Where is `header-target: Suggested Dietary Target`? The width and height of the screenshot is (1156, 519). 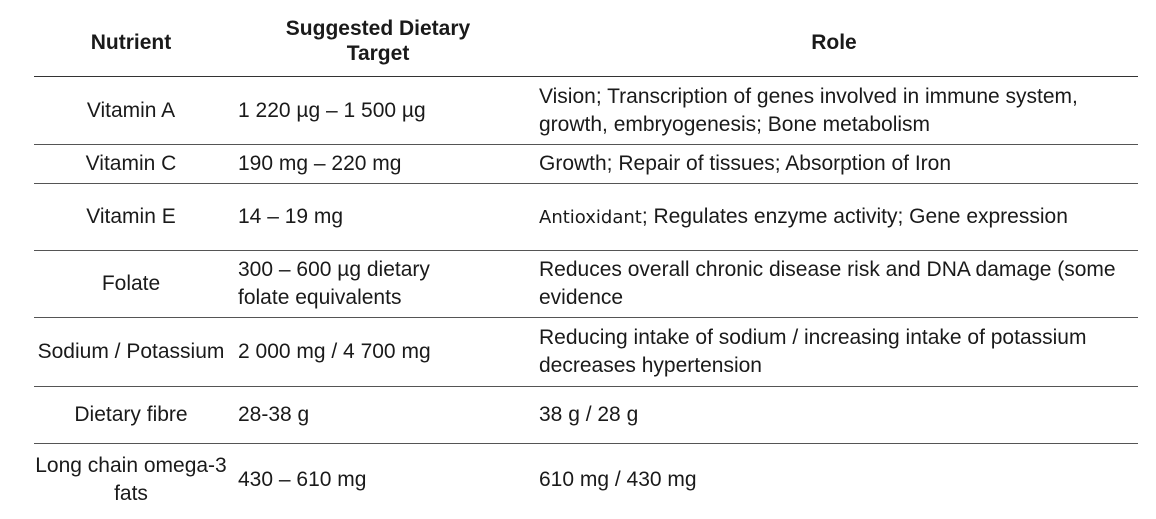 header-target: Suggested Dietary Target is located at coordinates (378, 41).